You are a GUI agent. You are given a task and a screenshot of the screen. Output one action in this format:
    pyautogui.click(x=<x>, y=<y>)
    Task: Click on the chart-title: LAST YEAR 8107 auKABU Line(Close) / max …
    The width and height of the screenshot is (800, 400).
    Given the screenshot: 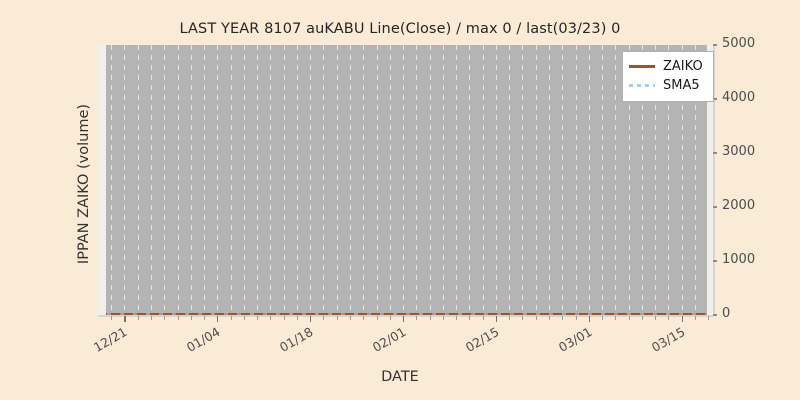 What is the action you would take?
    pyautogui.click(x=400, y=29)
    